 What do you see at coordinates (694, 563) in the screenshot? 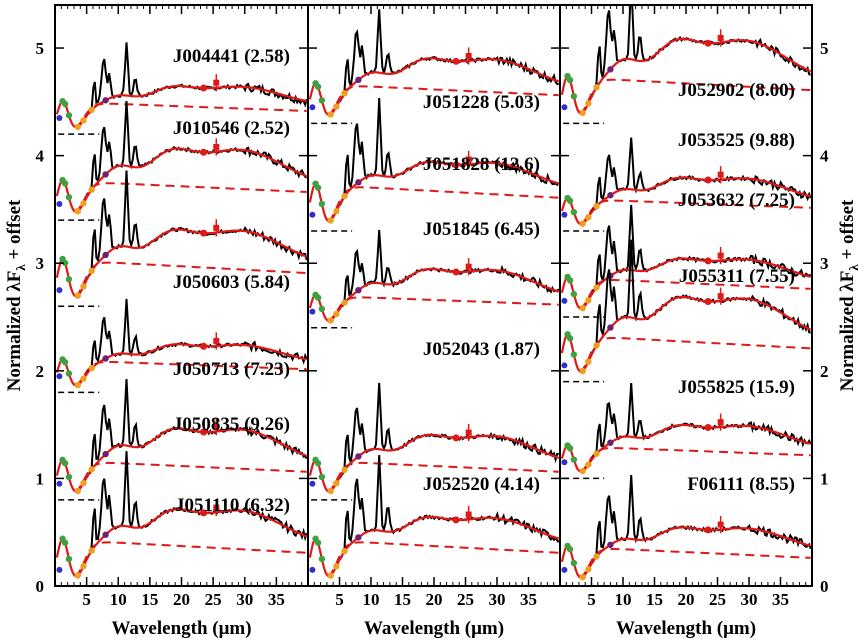
I see `continuum-F06111` at bounding box center [694, 563].